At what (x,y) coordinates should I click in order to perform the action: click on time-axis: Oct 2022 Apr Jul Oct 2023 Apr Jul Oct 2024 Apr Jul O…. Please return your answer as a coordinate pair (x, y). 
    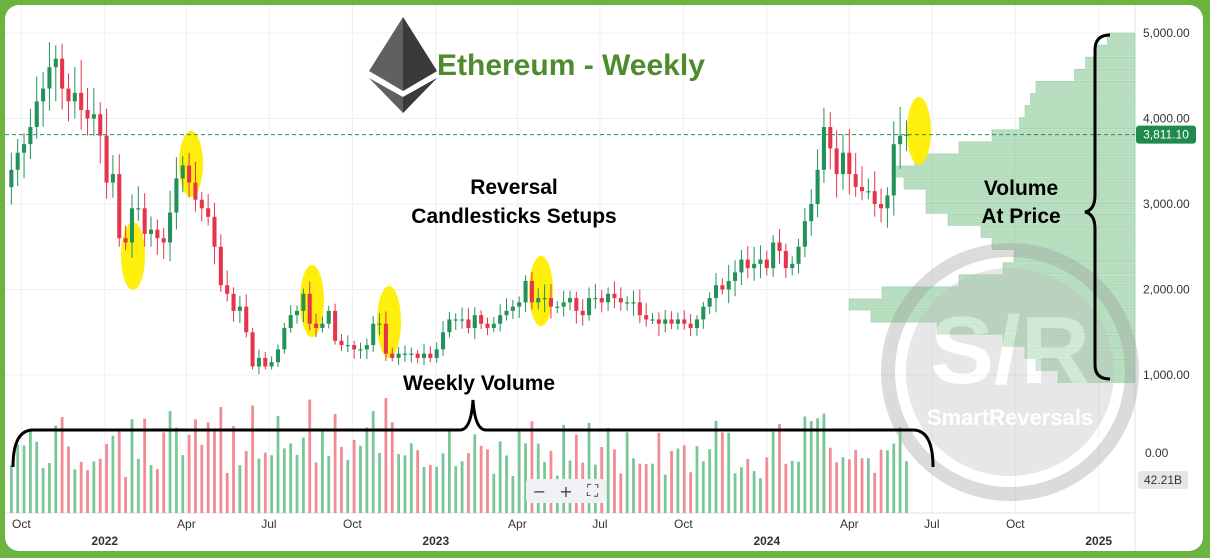
    Looking at the image, I should click on (562, 532).